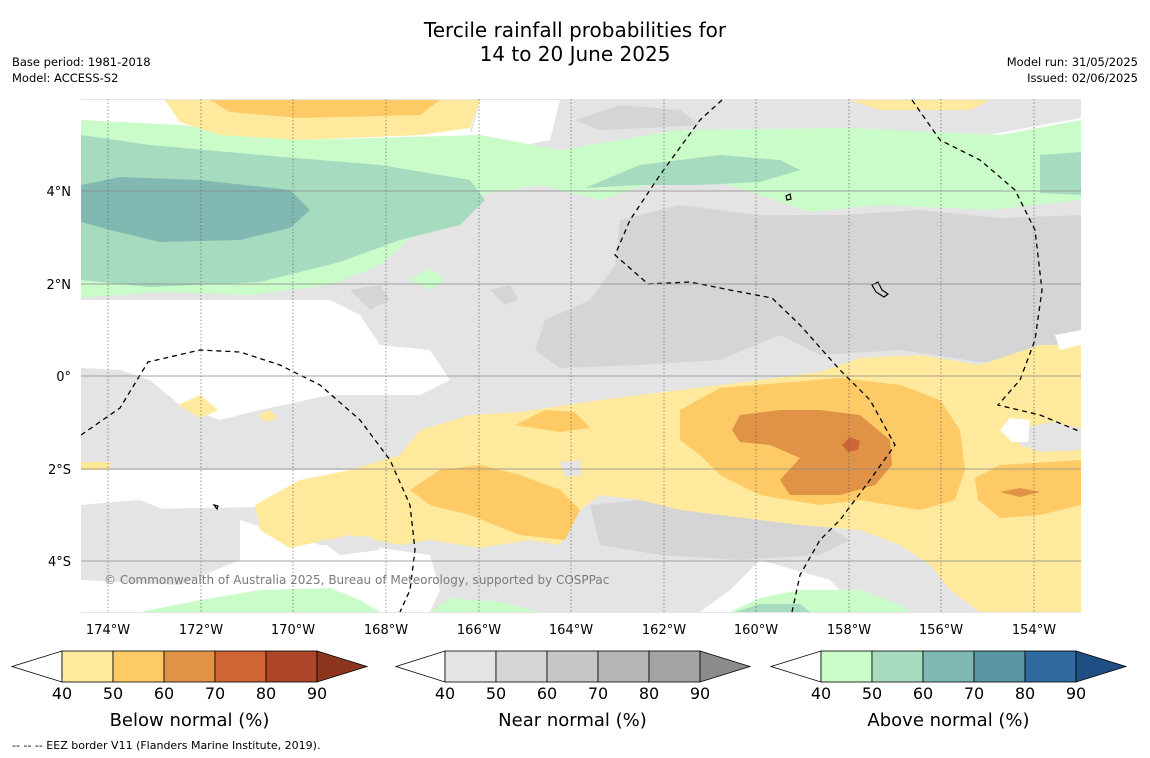 The height and width of the screenshot is (758, 1150). Describe the element at coordinates (164, 693) in the screenshot. I see `below-normal-colorbar-tick-label: 60` at that location.